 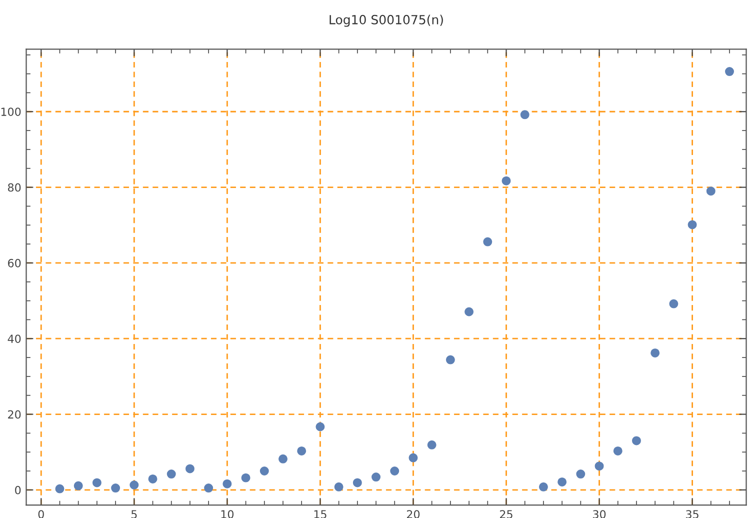 What do you see at coordinates (14, 263) in the screenshot?
I see `y-tick-label: 60` at bounding box center [14, 263].